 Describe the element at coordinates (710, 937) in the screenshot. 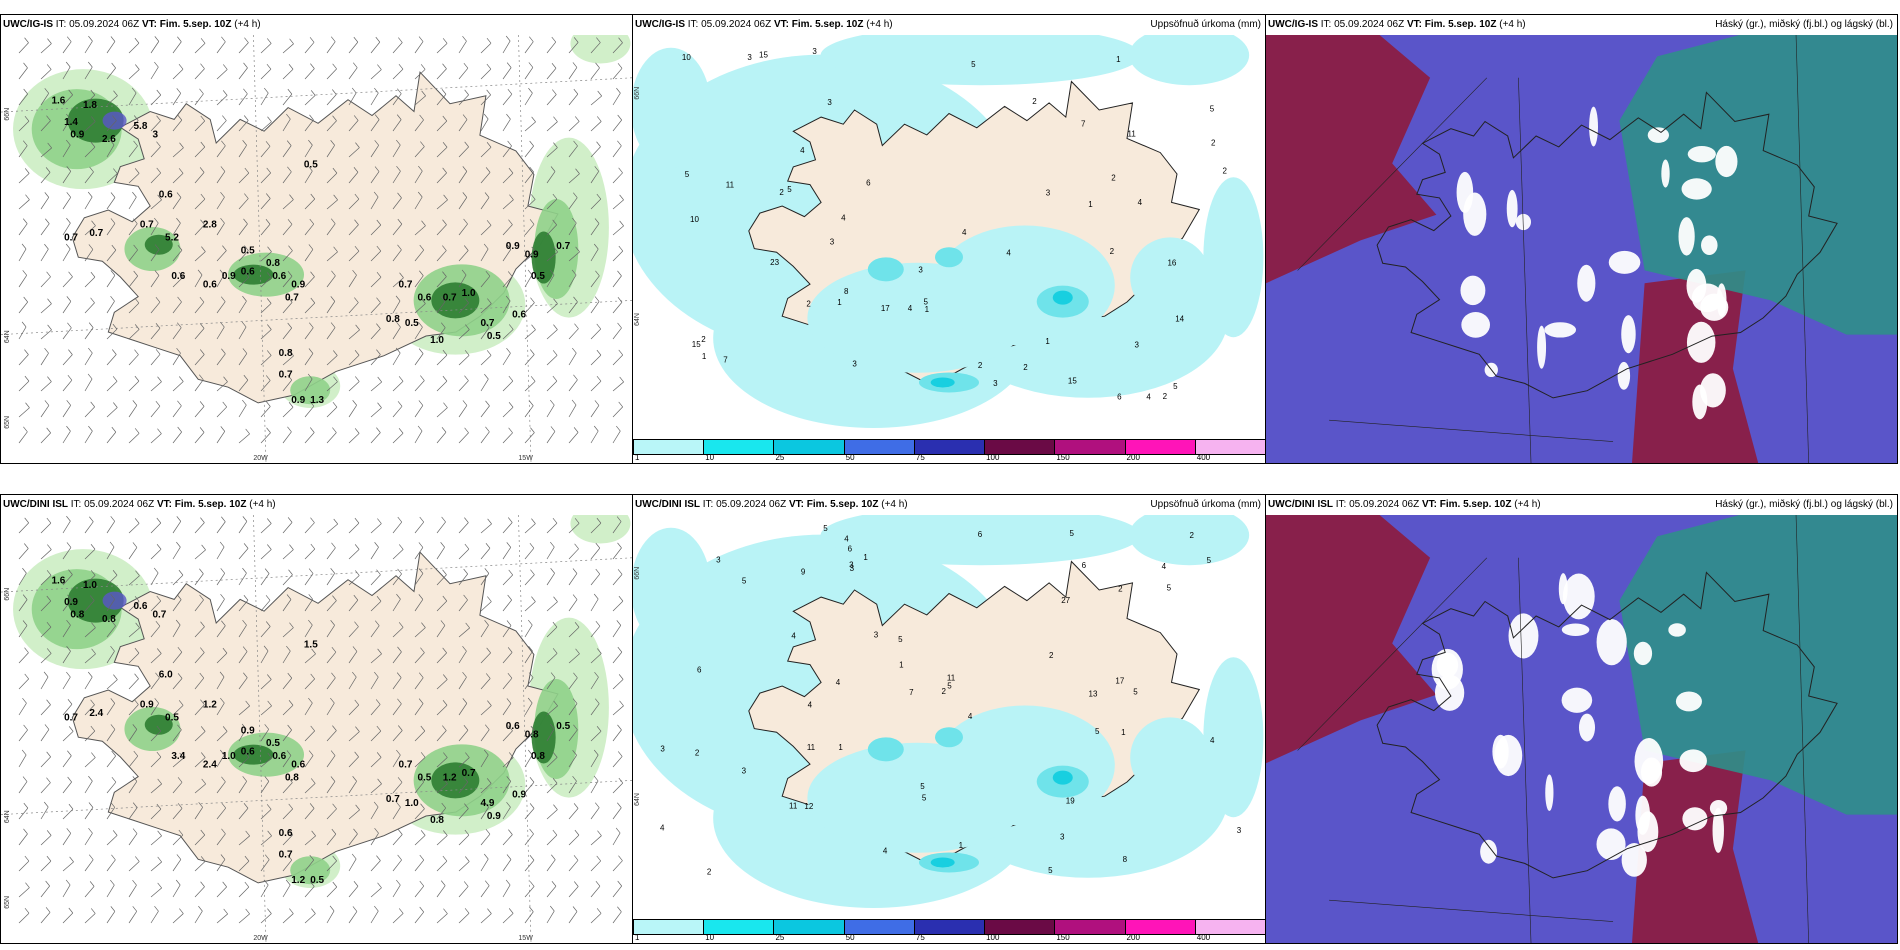

I see `colorbar-tick-label: 10` at that location.